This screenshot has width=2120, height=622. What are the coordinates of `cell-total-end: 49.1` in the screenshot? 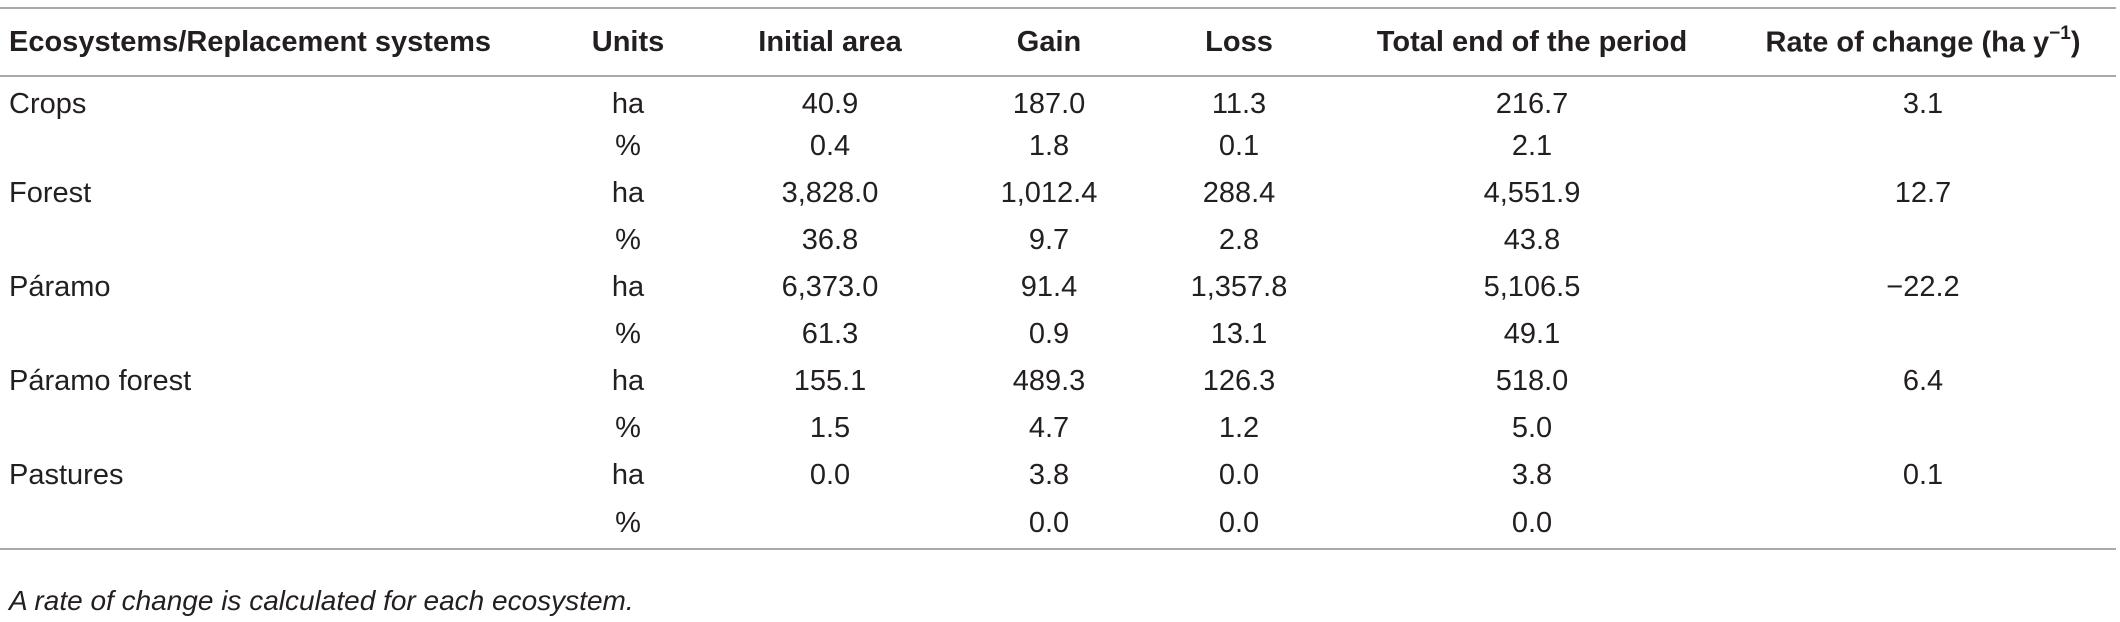 It's located at (1532, 334).